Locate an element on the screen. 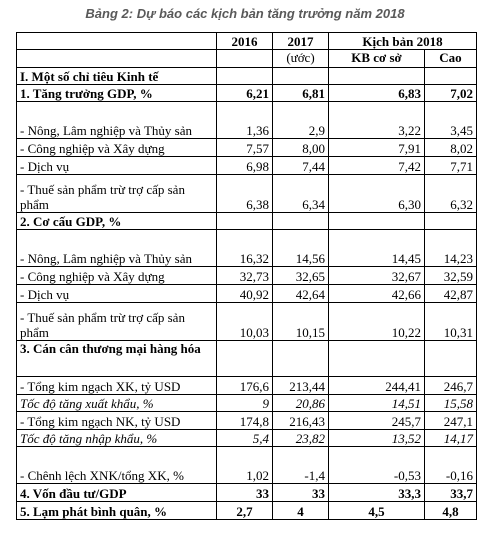  cell-base: 7,42 is located at coordinates (376, 165).